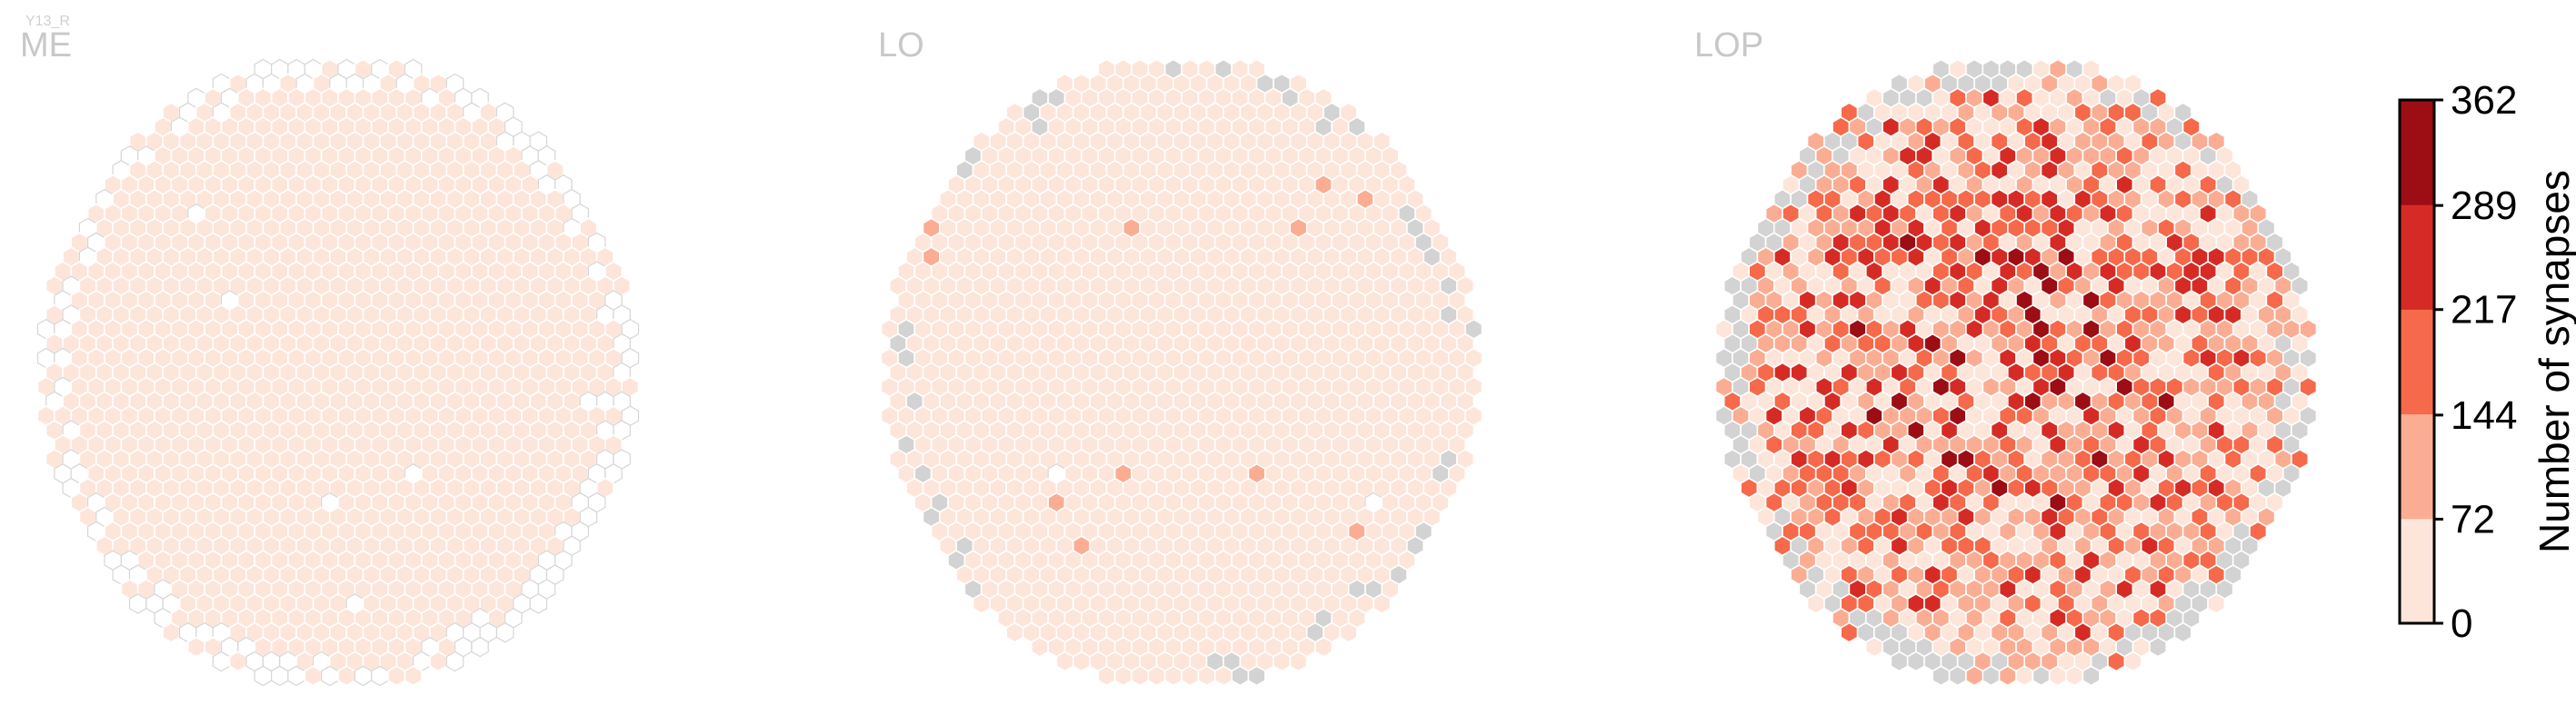  I want to click on colorbar-tick-label: 0, so click(2461, 623).